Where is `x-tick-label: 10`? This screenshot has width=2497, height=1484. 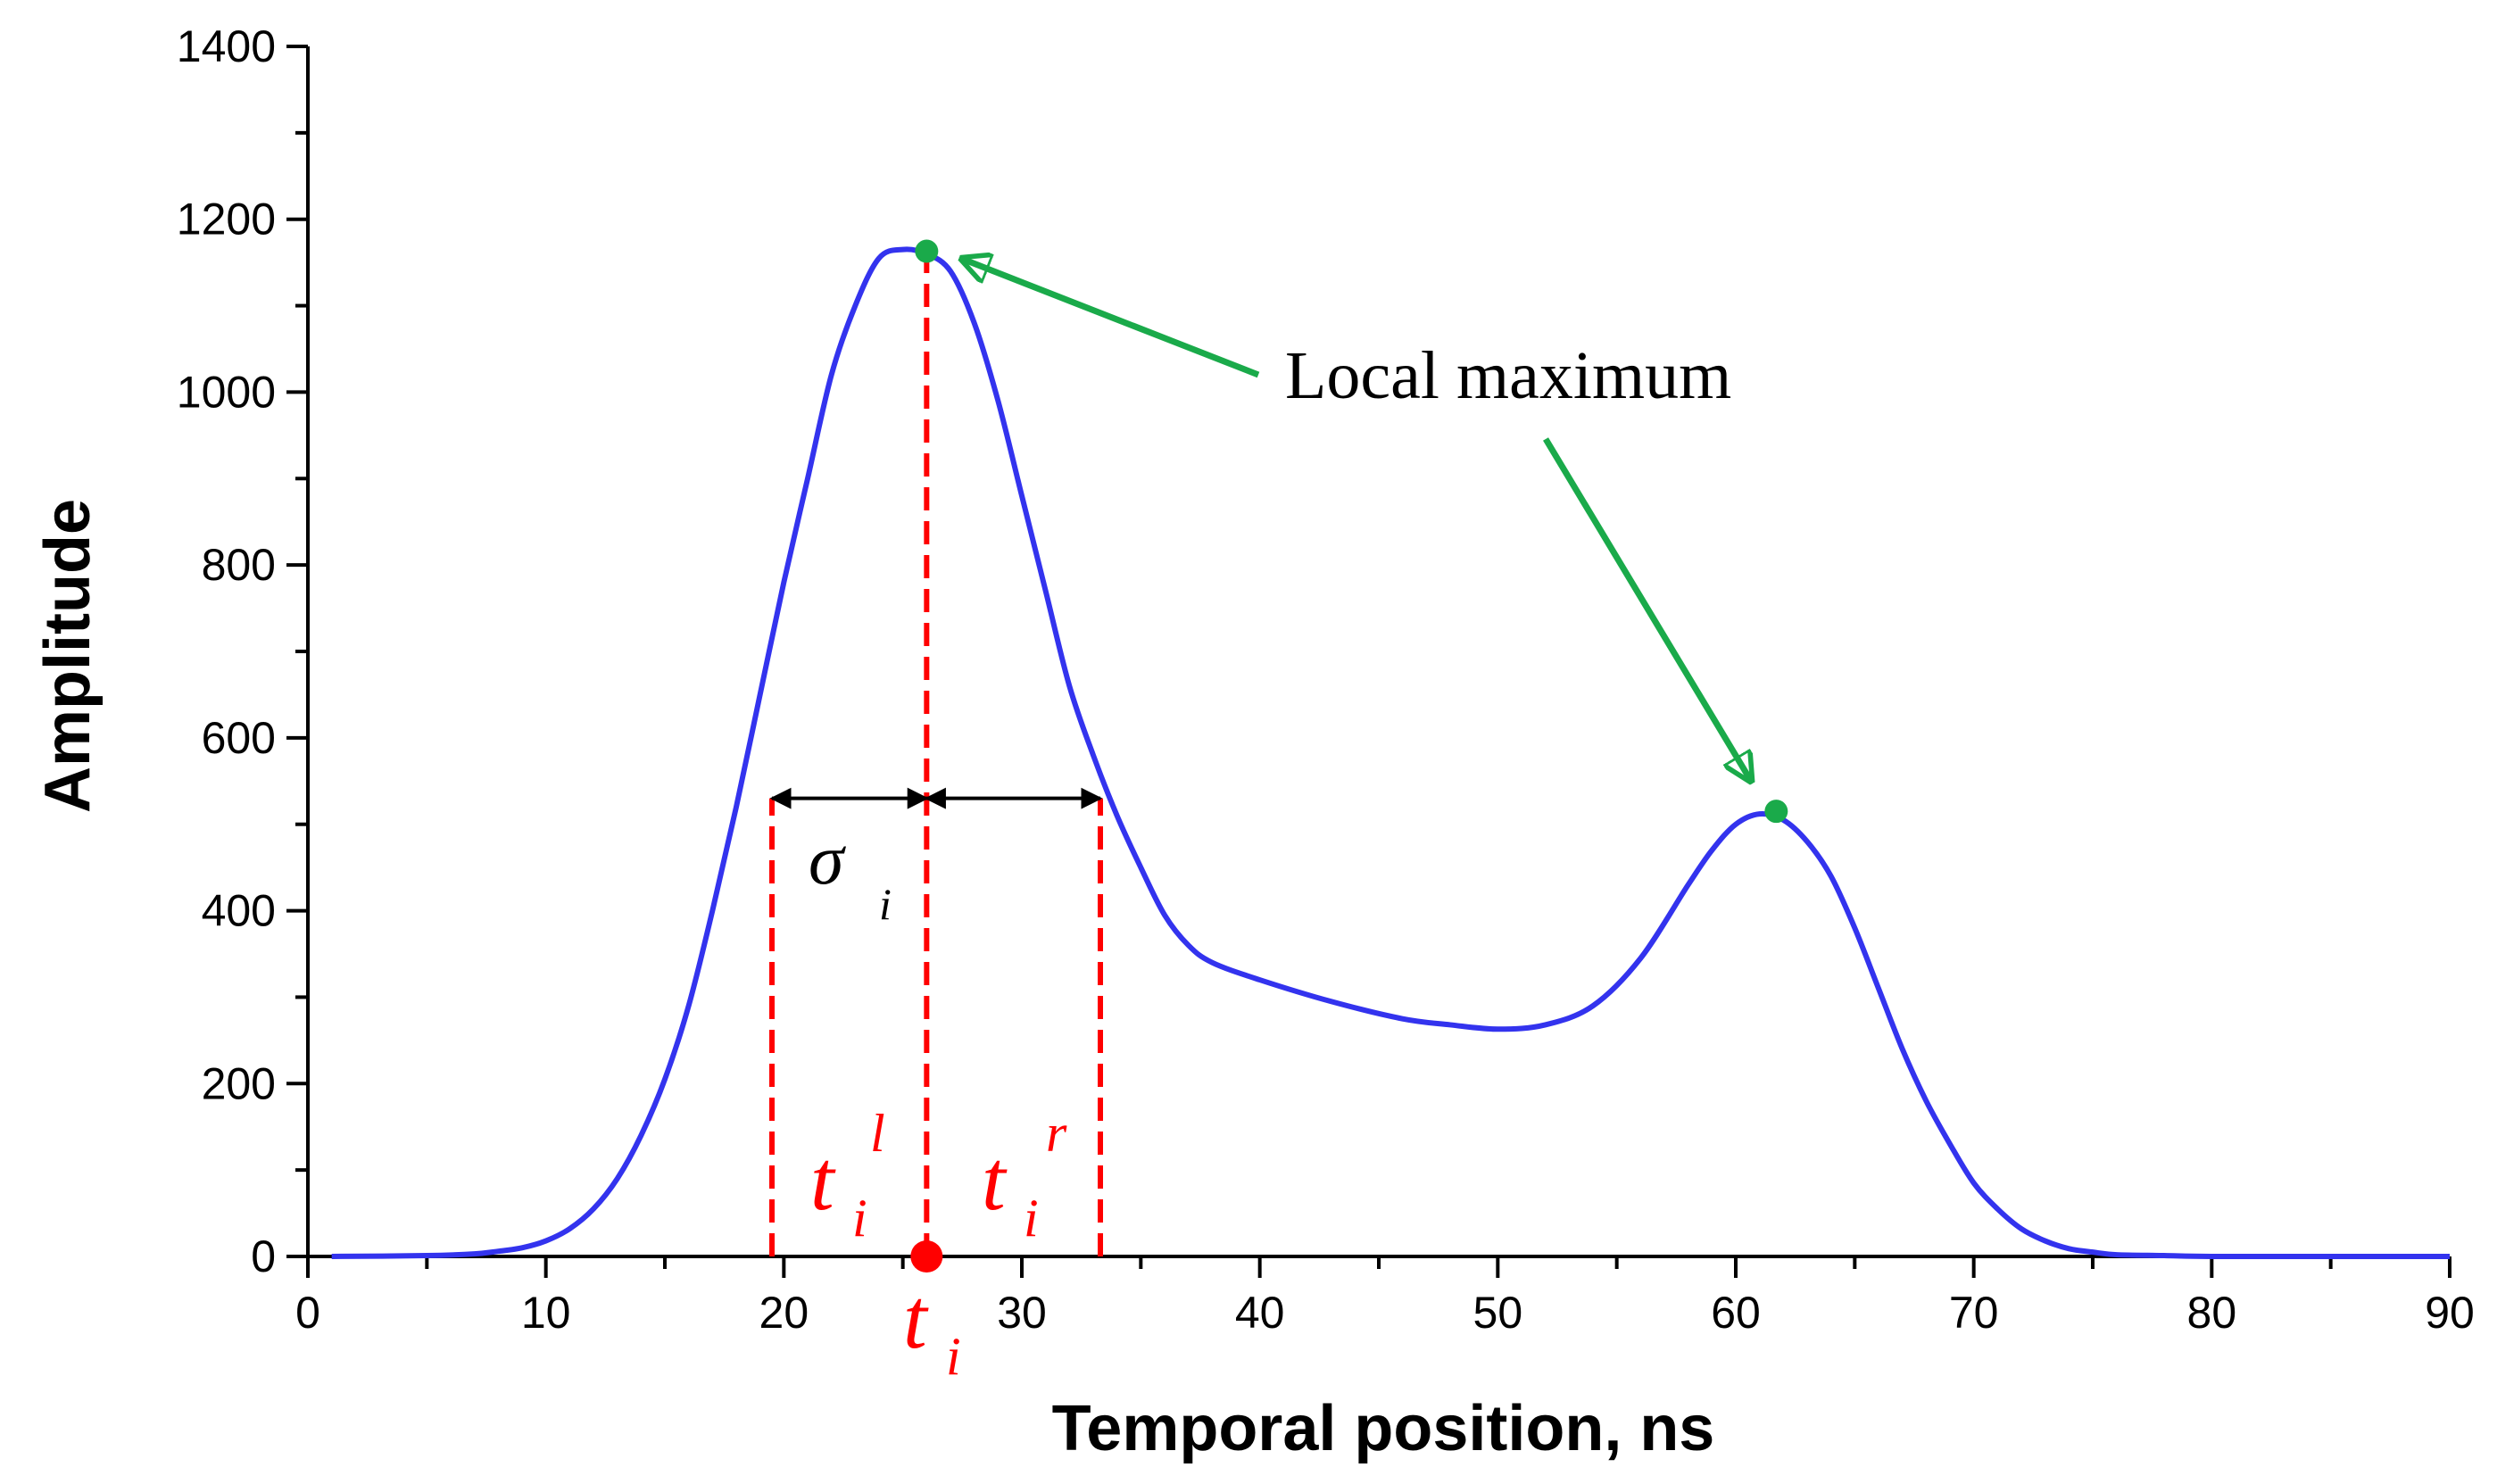
x-tick-label: 10 is located at coordinates (546, 1313).